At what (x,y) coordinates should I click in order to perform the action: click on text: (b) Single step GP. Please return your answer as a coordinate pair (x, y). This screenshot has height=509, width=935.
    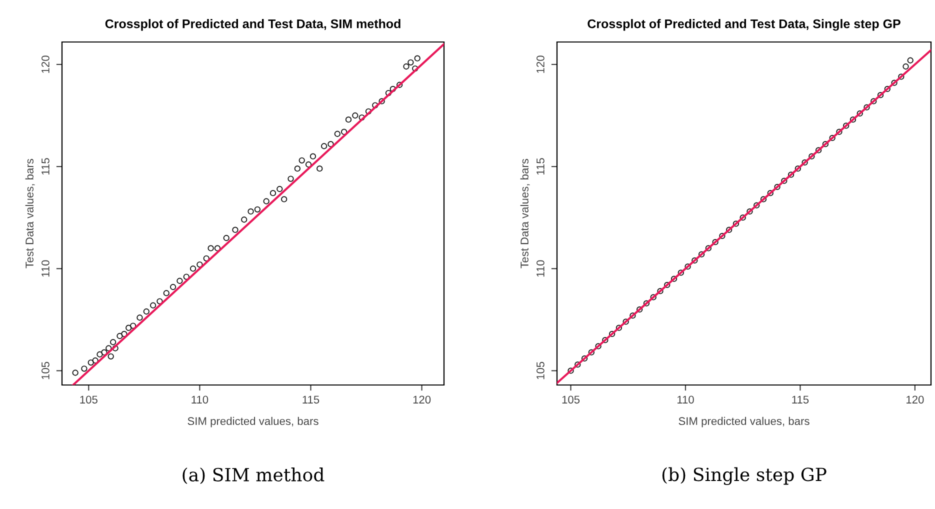
    Looking at the image, I should click on (744, 476).